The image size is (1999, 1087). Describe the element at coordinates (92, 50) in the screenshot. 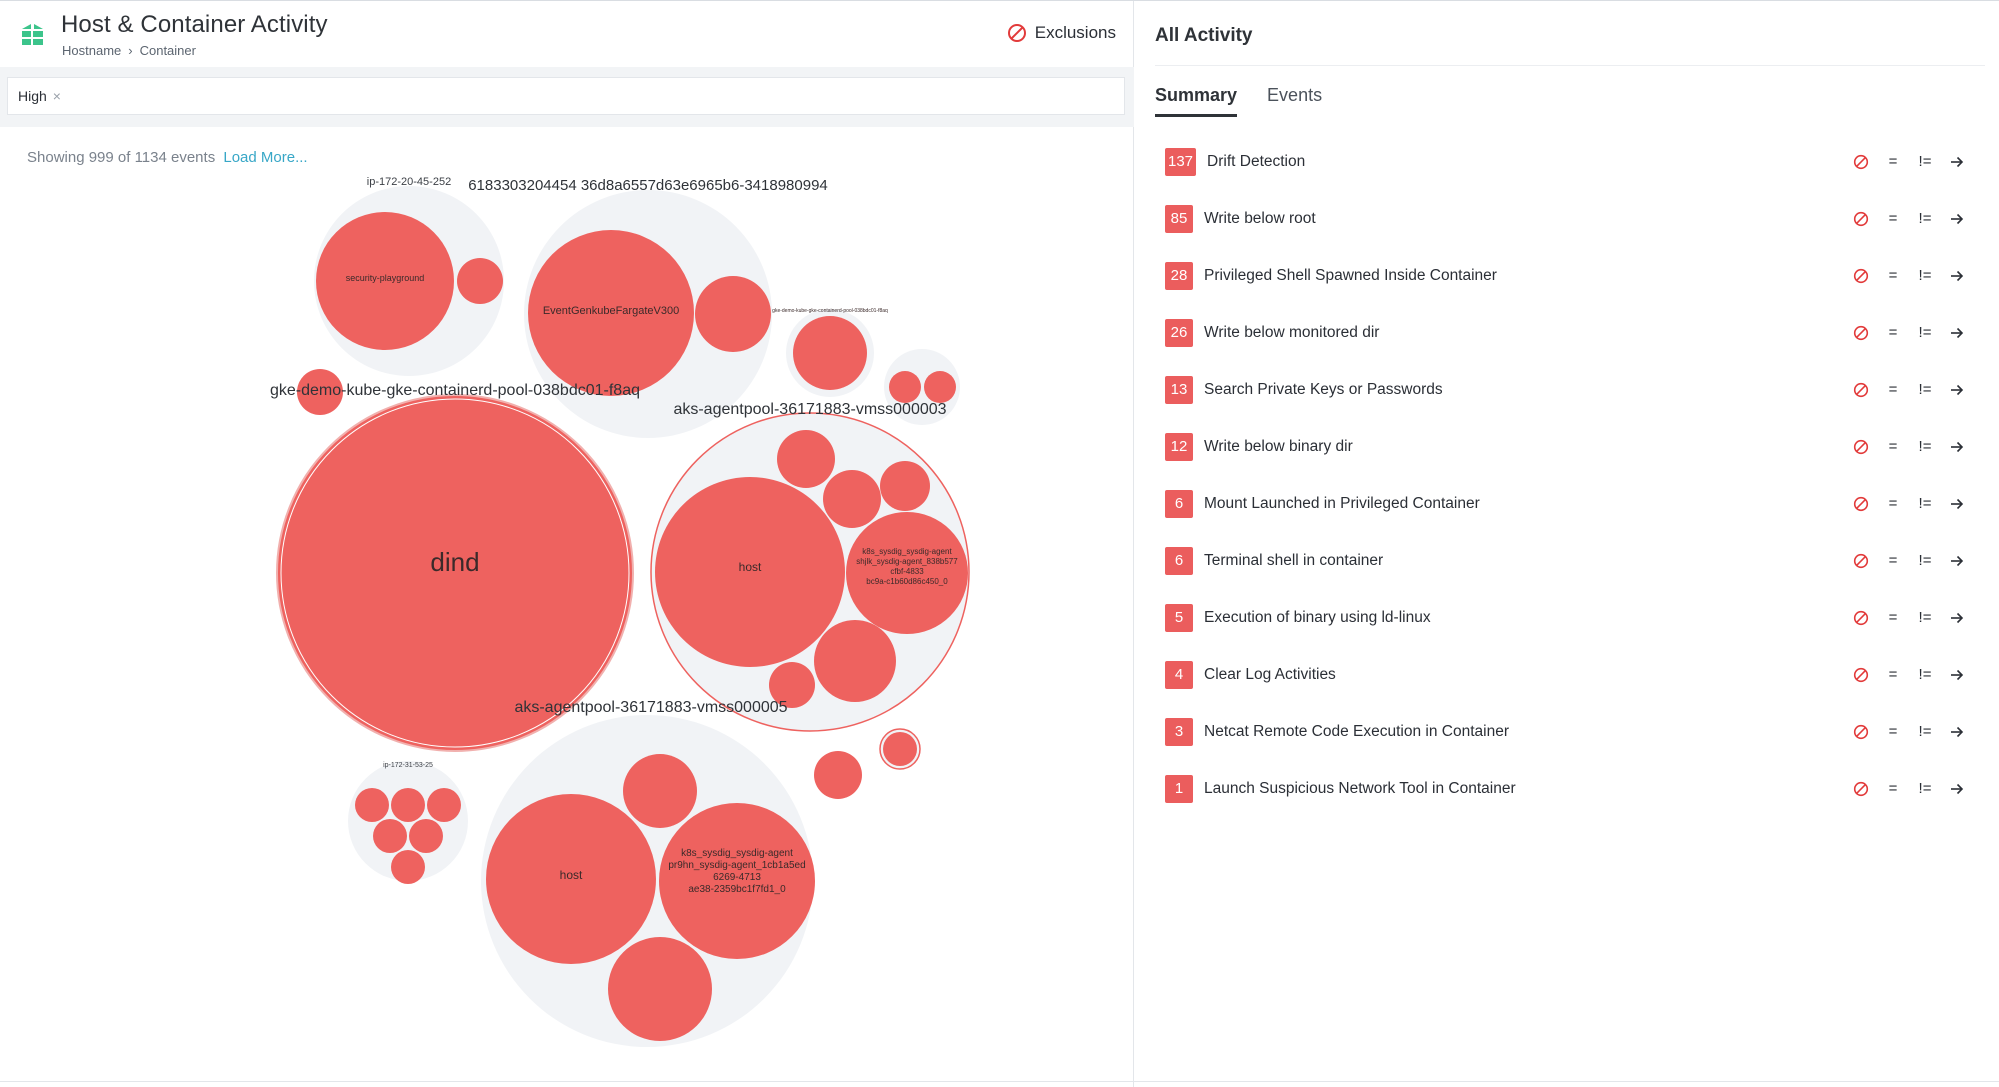

I see `breadcrumb-hostname: Hostname` at that location.